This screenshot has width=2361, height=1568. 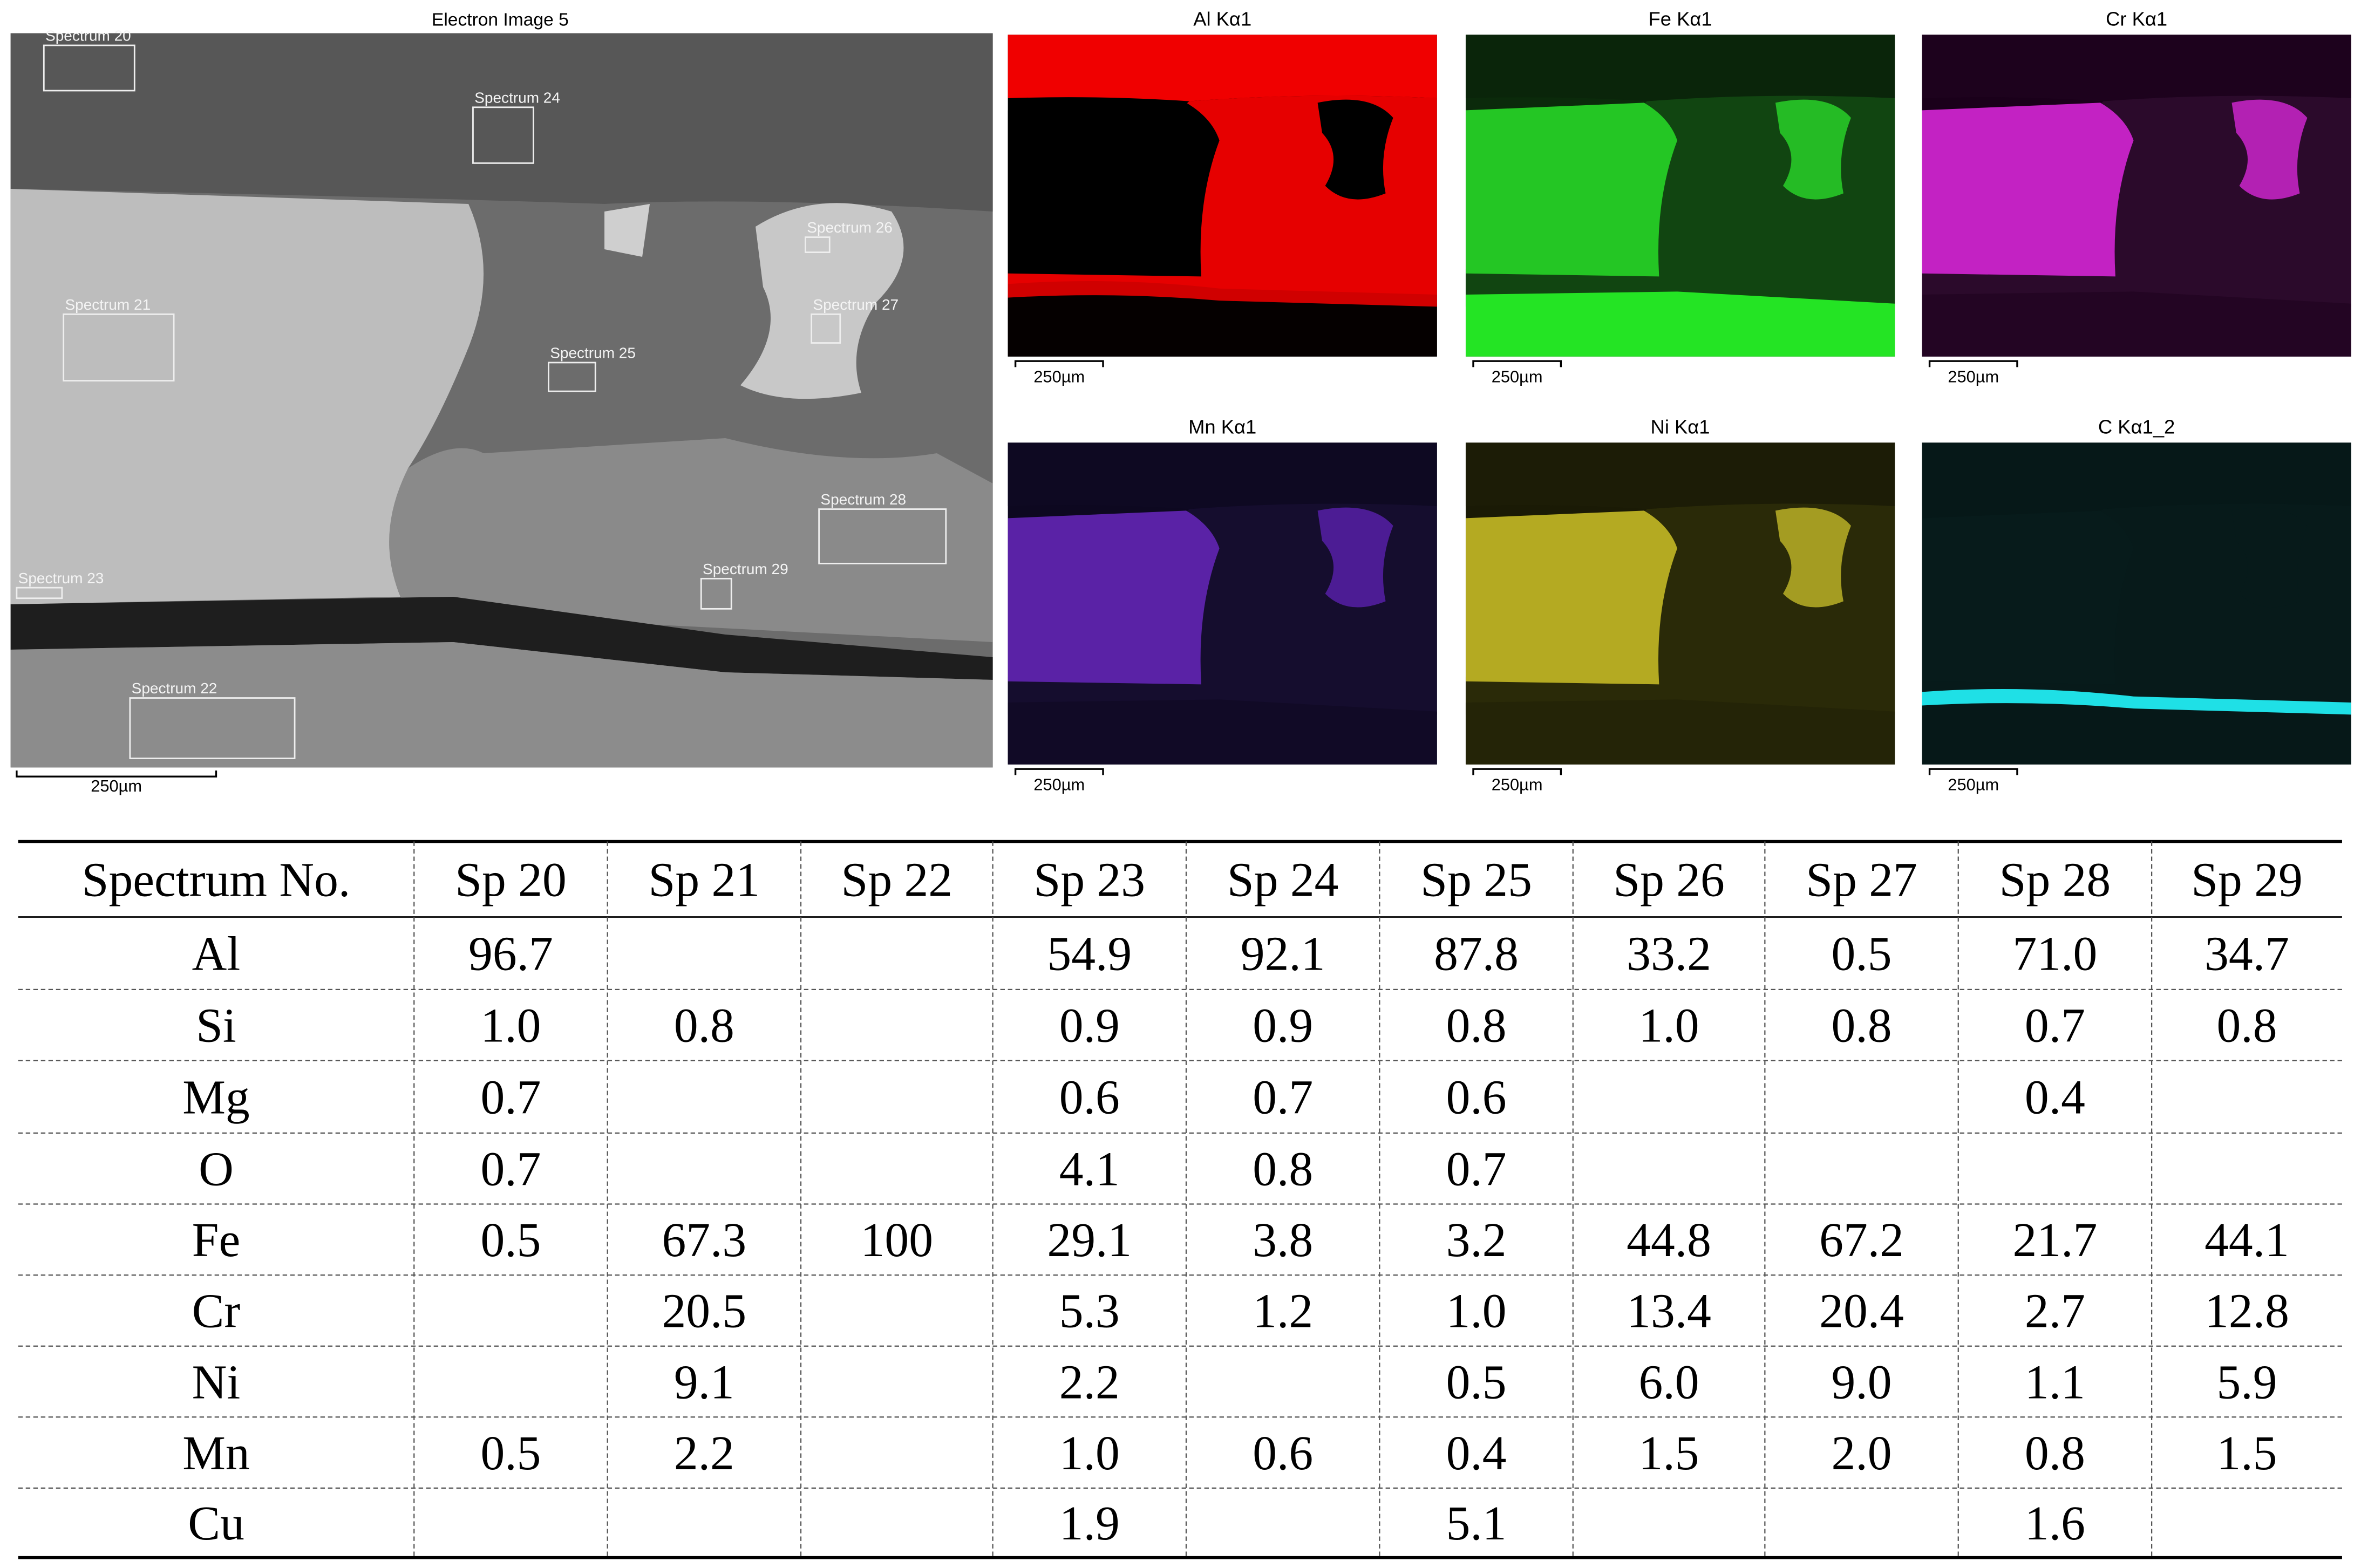 I want to click on spectrum-label: Spectrum 28, so click(x=863, y=499).